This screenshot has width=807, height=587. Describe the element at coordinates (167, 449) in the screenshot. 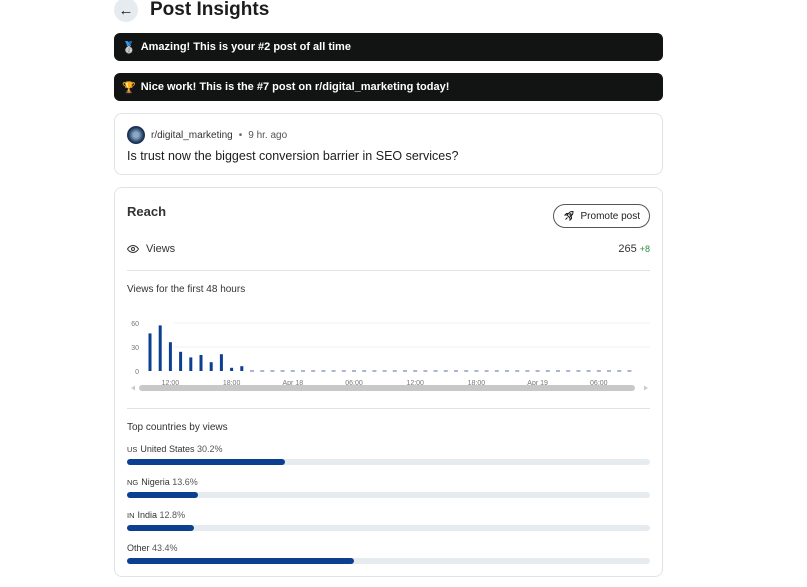

I see `country-name: United States` at that location.